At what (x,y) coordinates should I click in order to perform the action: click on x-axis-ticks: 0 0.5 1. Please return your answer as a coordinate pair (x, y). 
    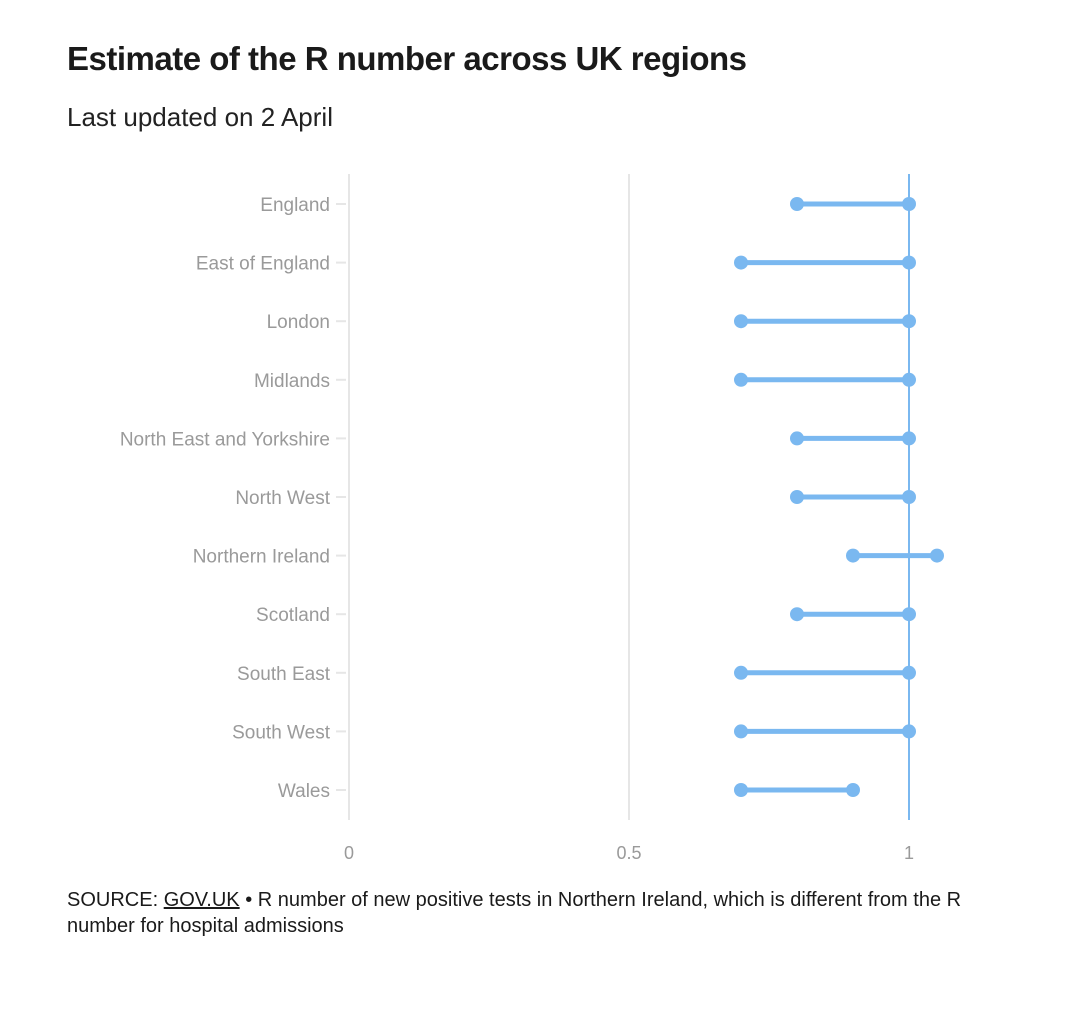
    Looking at the image, I should click on (629, 853).